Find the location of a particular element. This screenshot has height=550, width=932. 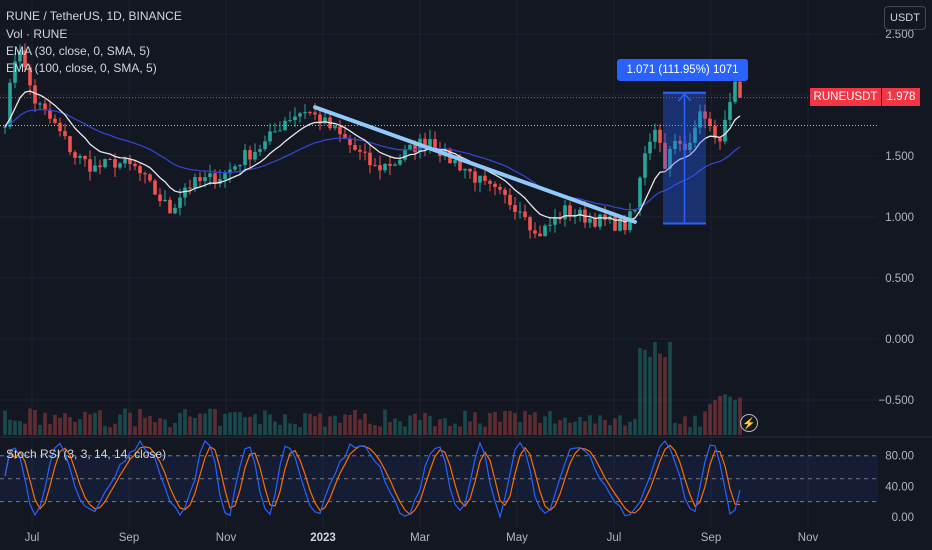

stoch-tick-label: 0.00 is located at coordinates (903, 518).